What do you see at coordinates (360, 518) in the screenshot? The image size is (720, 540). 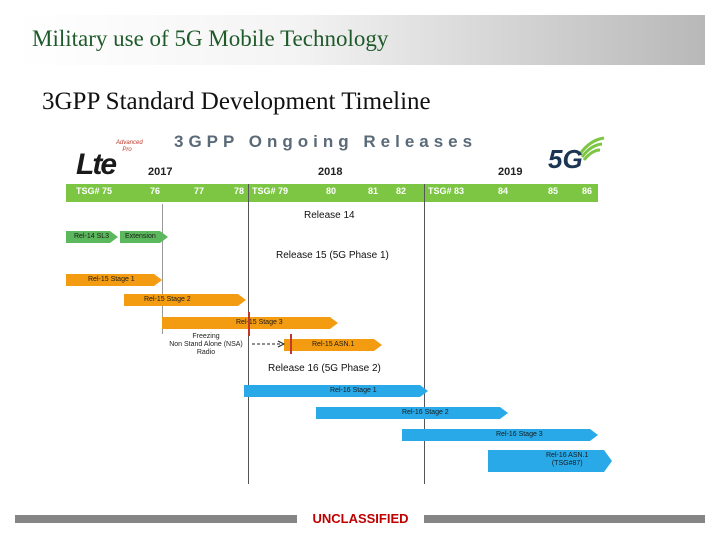 I see `classification-marking: UNCLASSIFIED` at bounding box center [360, 518].